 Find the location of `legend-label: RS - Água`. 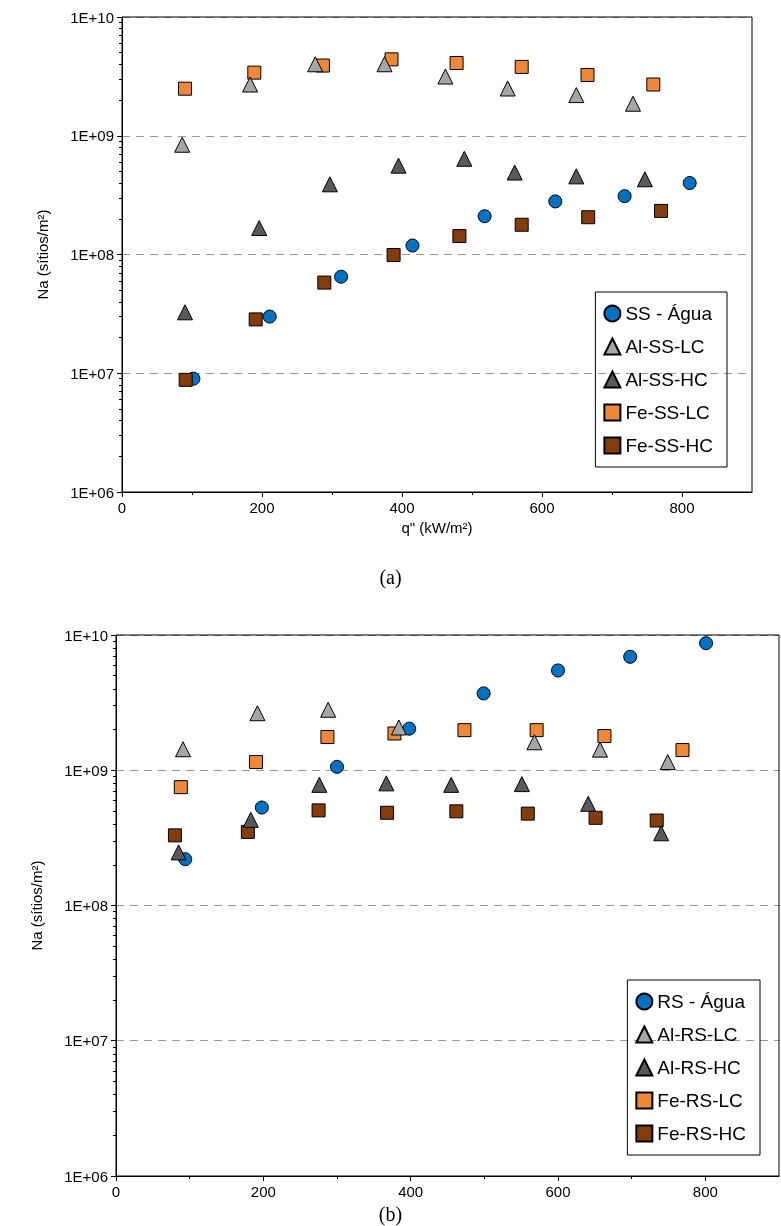

legend-label: RS - Água is located at coordinates (701, 1001).